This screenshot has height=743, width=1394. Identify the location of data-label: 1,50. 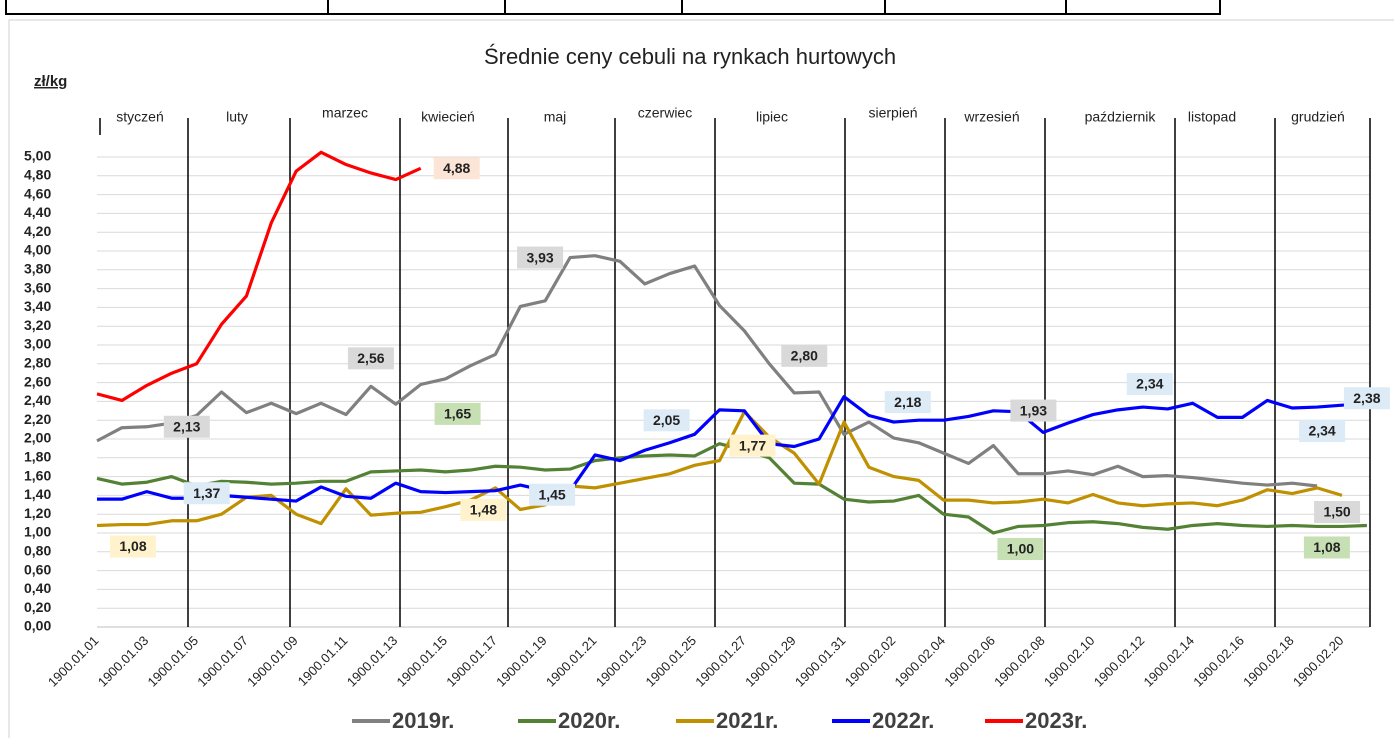
(1337, 512).